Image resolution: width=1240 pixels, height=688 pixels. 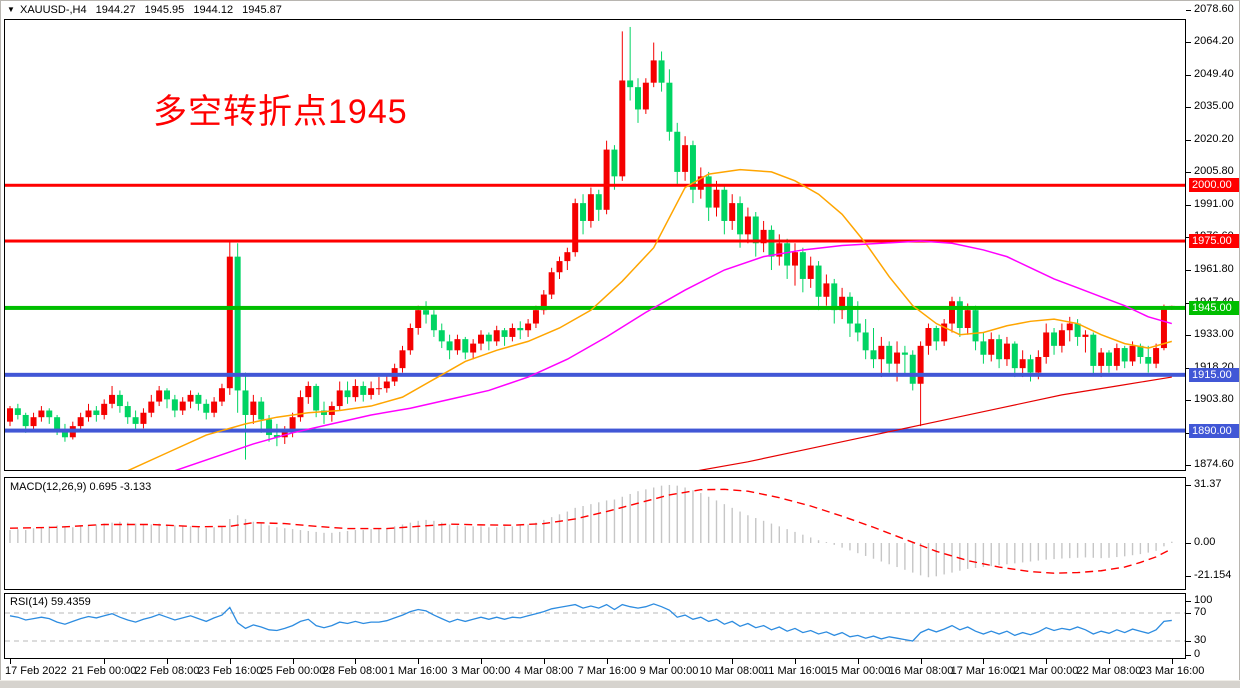 What do you see at coordinates (1214, 269) in the screenshot?
I see `price-tick-label: 1961.80` at bounding box center [1214, 269].